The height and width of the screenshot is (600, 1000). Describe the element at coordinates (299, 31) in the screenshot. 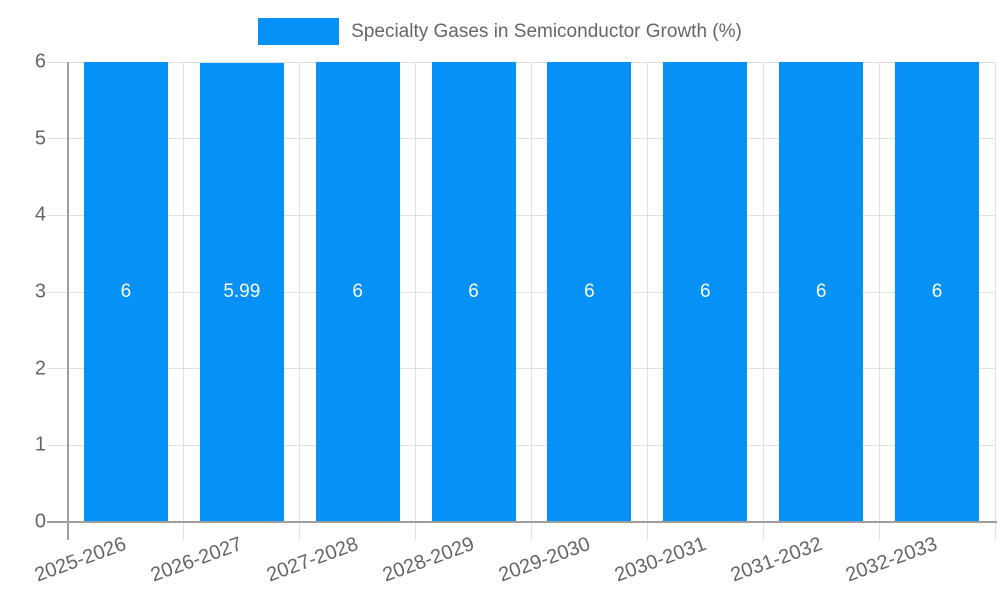

I see `legend-swatch` at that location.